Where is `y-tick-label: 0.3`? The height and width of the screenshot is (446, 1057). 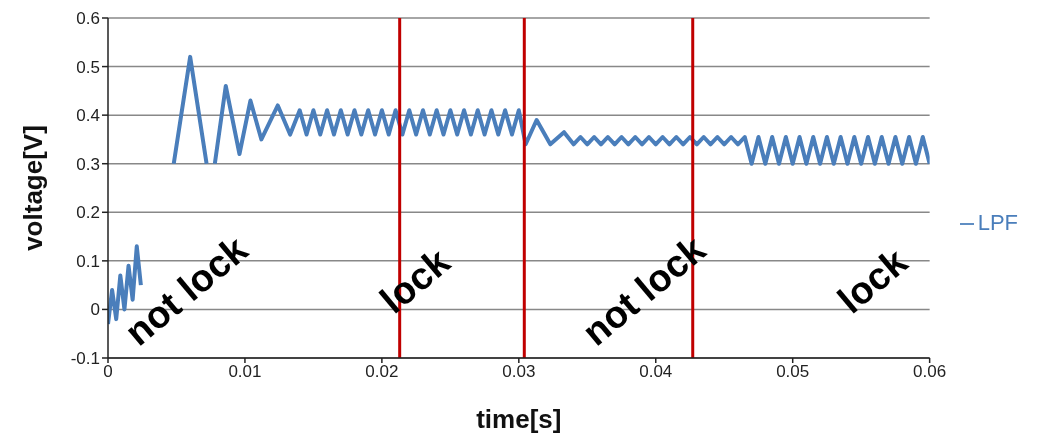 y-tick-label: 0.3 is located at coordinates (88, 164).